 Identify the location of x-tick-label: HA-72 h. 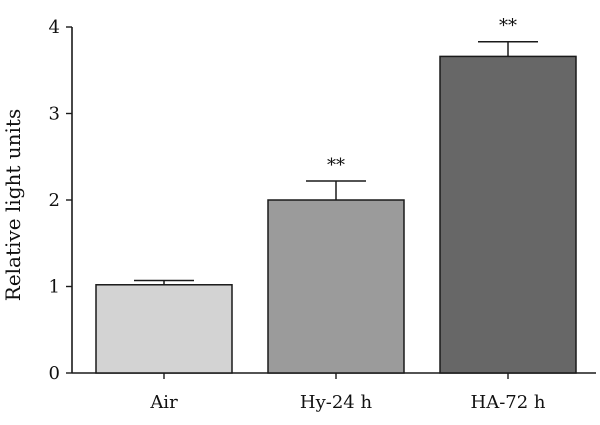
(508, 402).